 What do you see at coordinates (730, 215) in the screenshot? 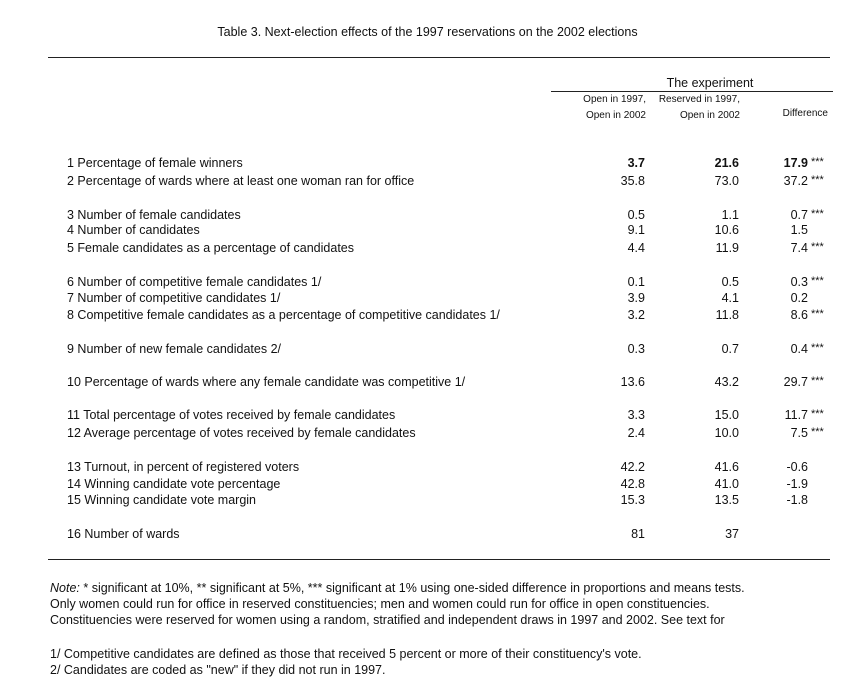
I see `value-reserved-open: 1.1` at bounding box center [730, 215].